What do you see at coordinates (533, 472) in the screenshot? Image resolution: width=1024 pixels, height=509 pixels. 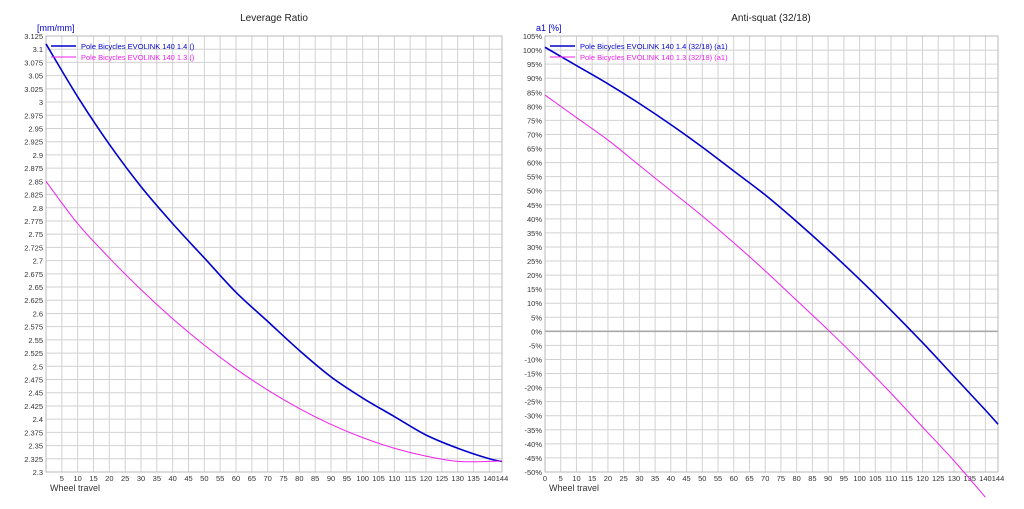 I see `y-tick-label: -50%` at bounding box center [533, 472].